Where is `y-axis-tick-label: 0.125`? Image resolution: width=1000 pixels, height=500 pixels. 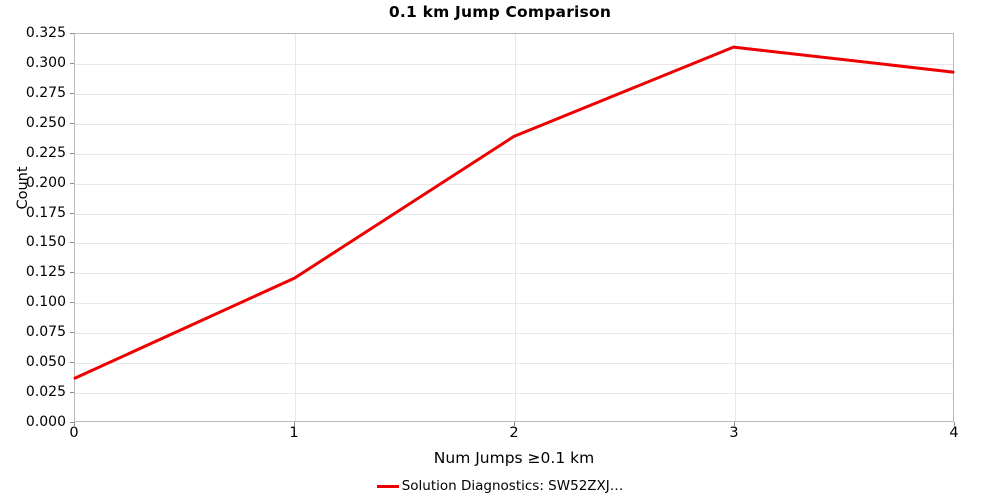 y-axis-tick-label: 0.125 is located at coordinates (45, 272).